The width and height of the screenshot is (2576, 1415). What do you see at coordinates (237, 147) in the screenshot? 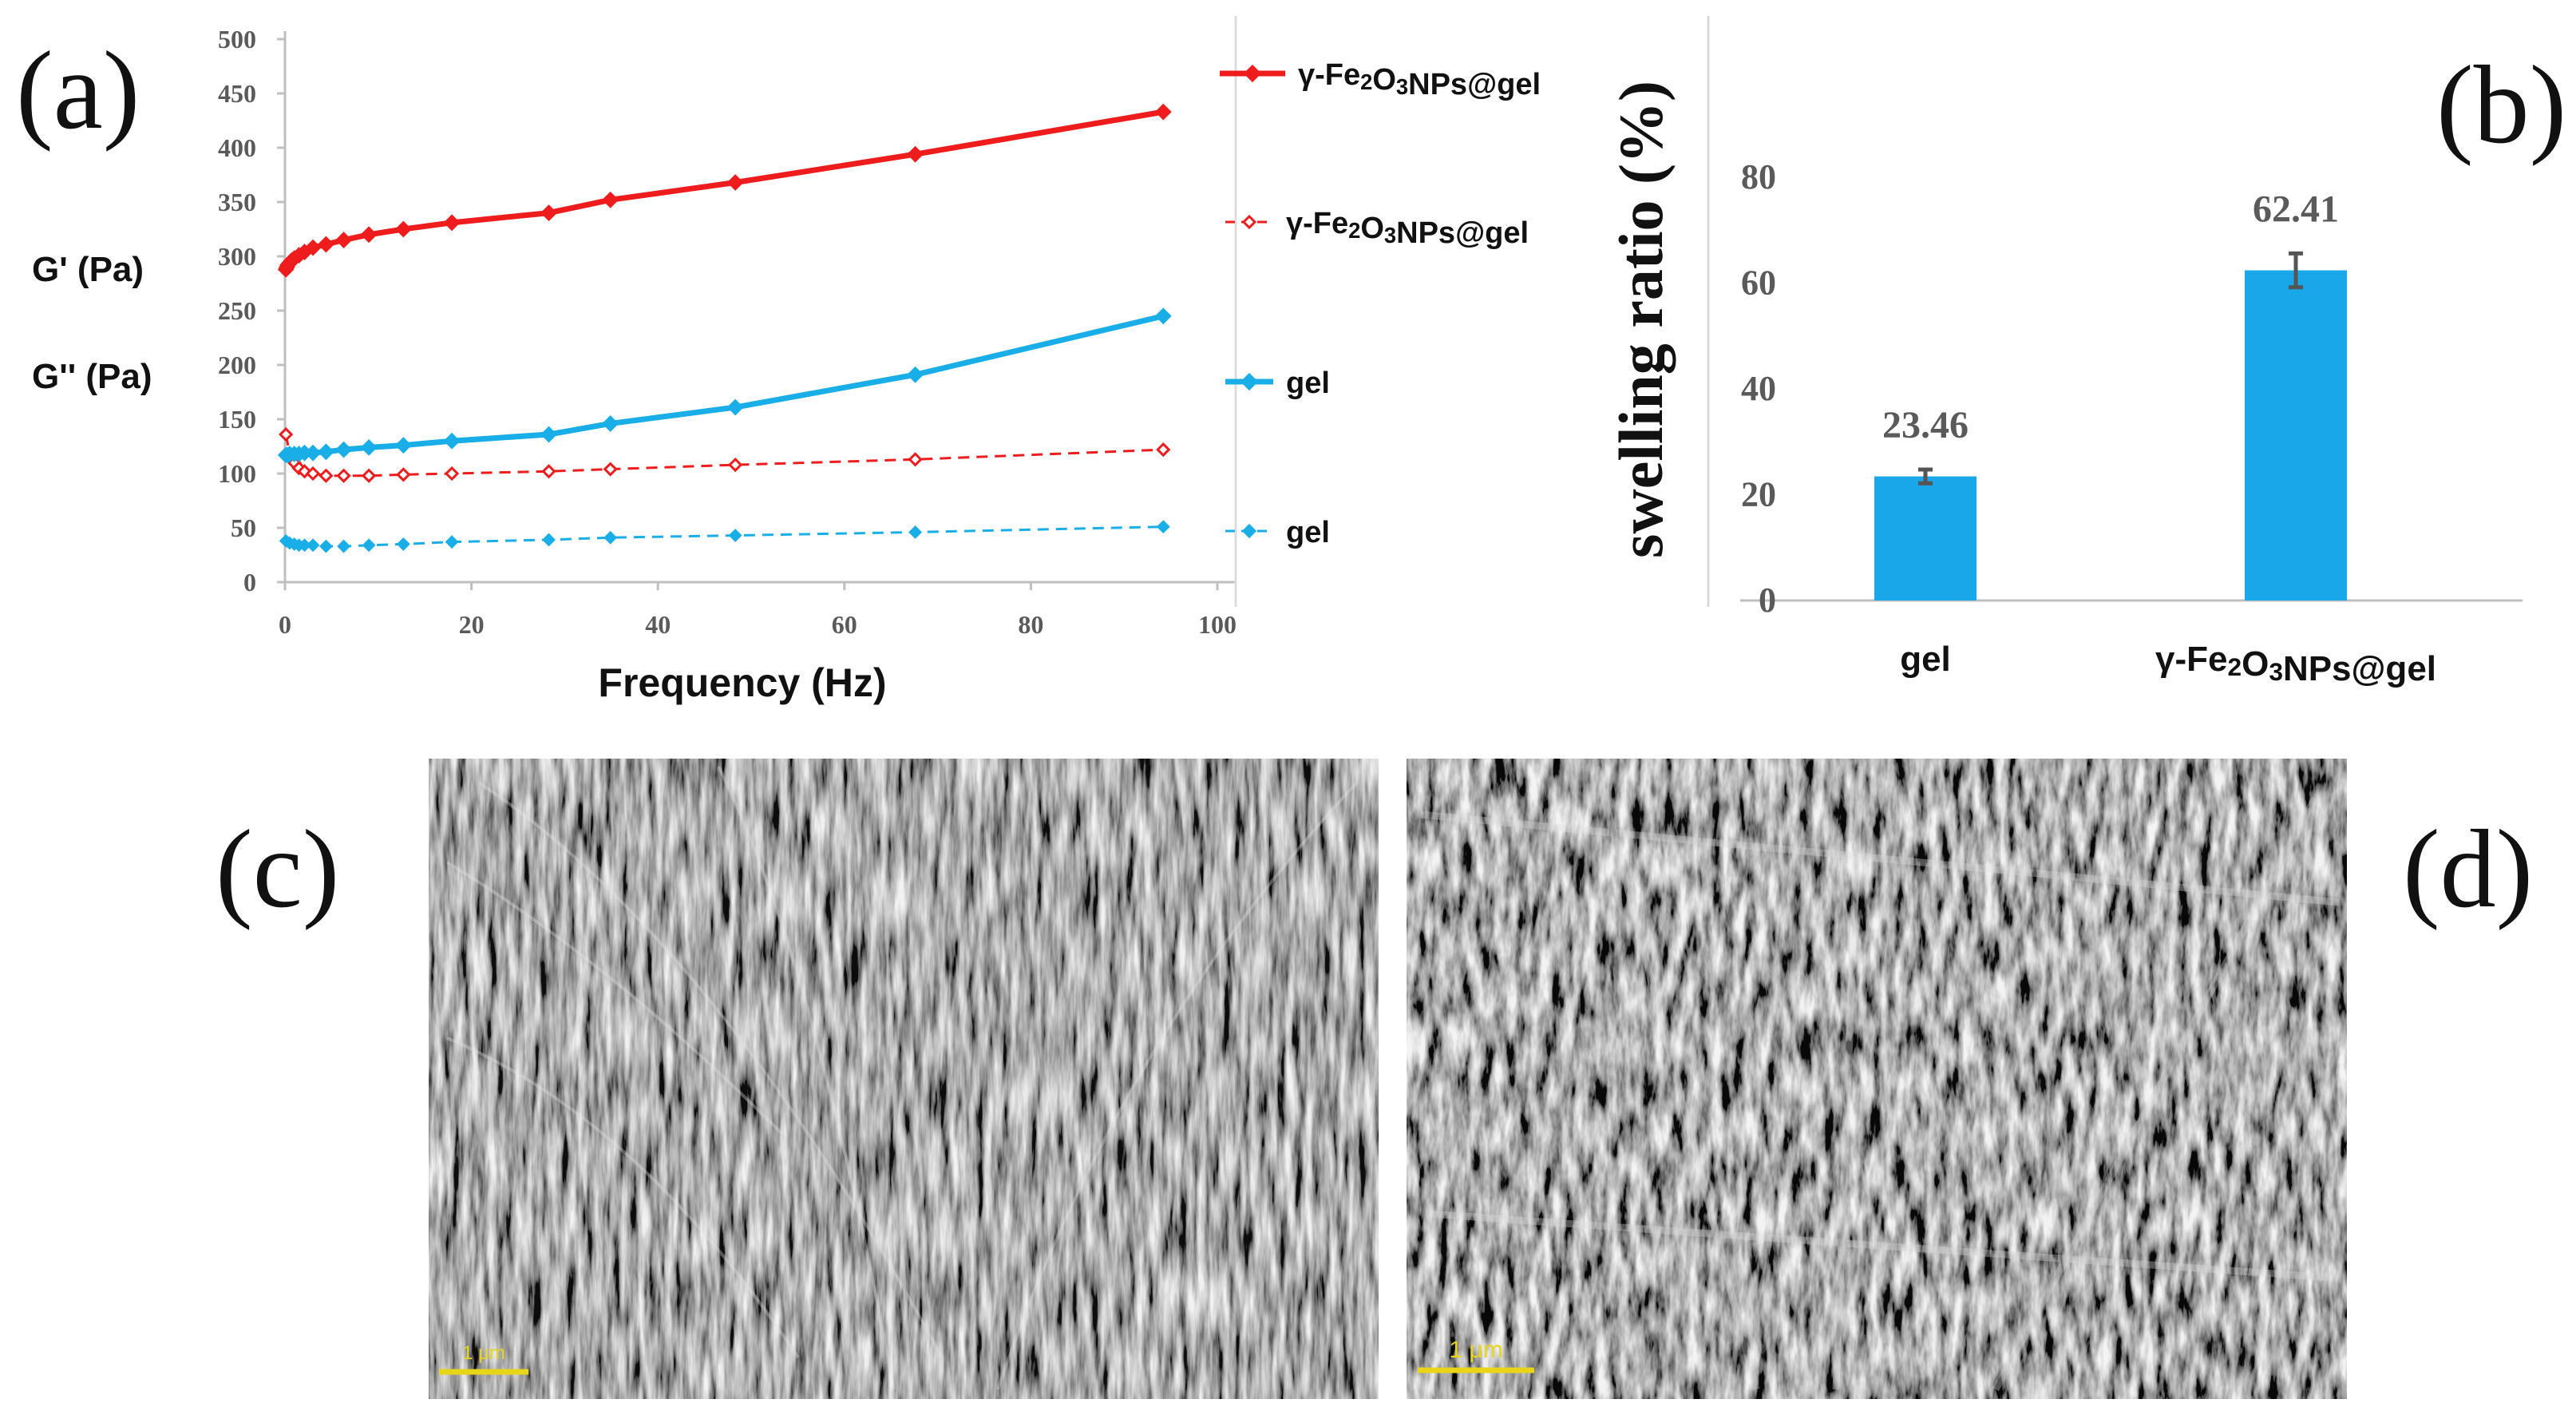
I see `y-tick-label: 400` at bounding box center [237, 147].